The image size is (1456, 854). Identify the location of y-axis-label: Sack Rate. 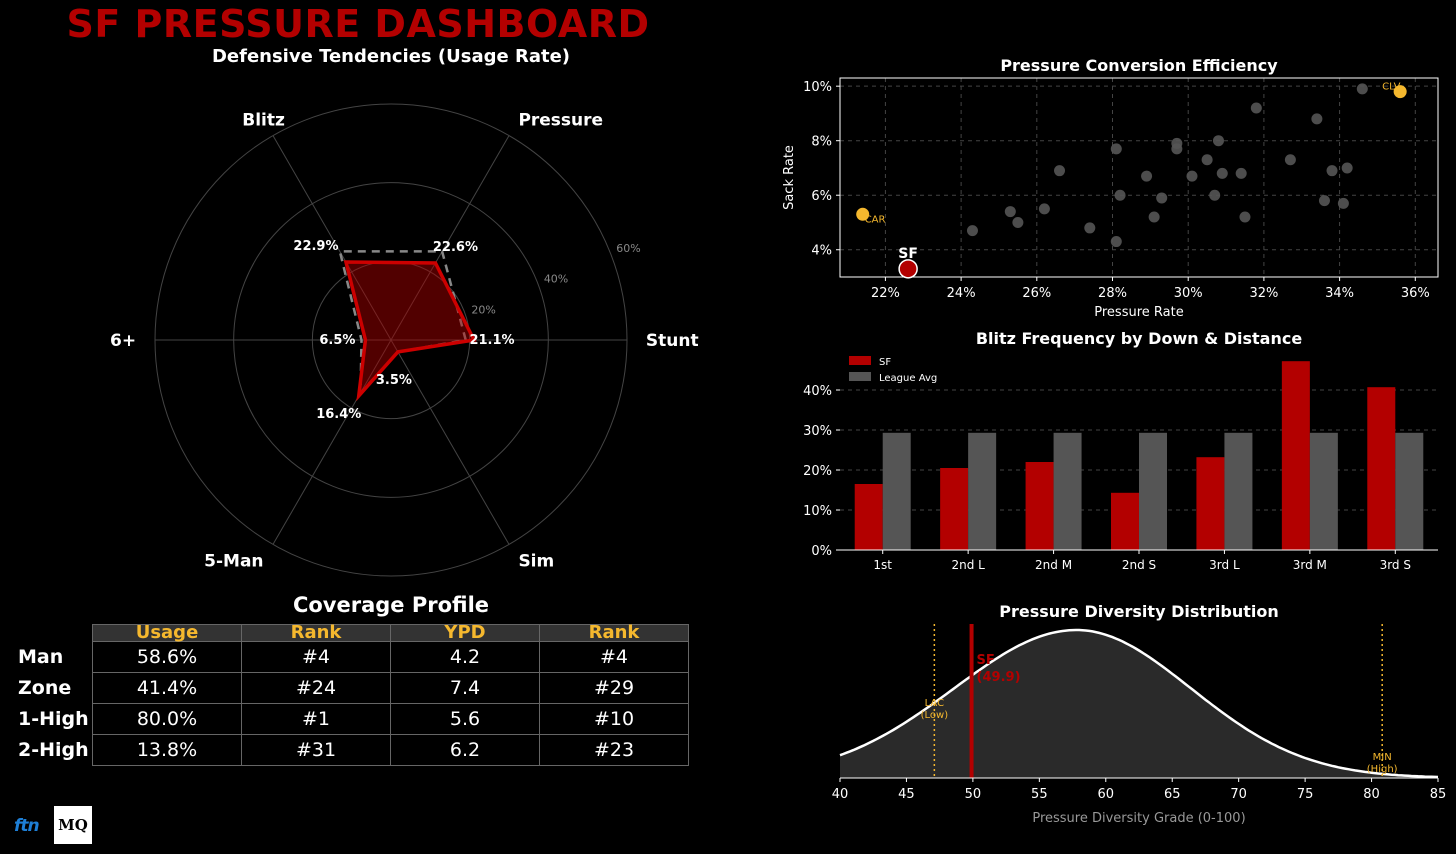
(789, 177).